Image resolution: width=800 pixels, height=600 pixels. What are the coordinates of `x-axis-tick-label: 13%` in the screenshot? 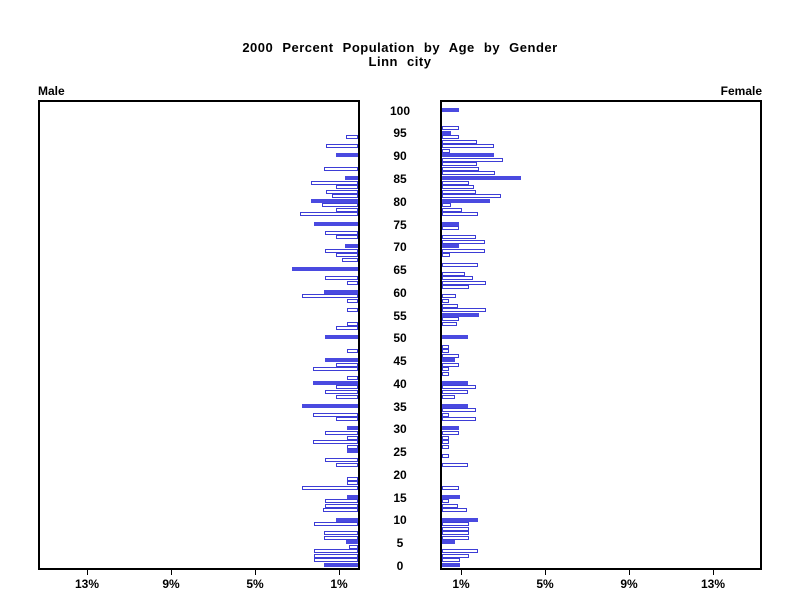 It's located at (87, 584).